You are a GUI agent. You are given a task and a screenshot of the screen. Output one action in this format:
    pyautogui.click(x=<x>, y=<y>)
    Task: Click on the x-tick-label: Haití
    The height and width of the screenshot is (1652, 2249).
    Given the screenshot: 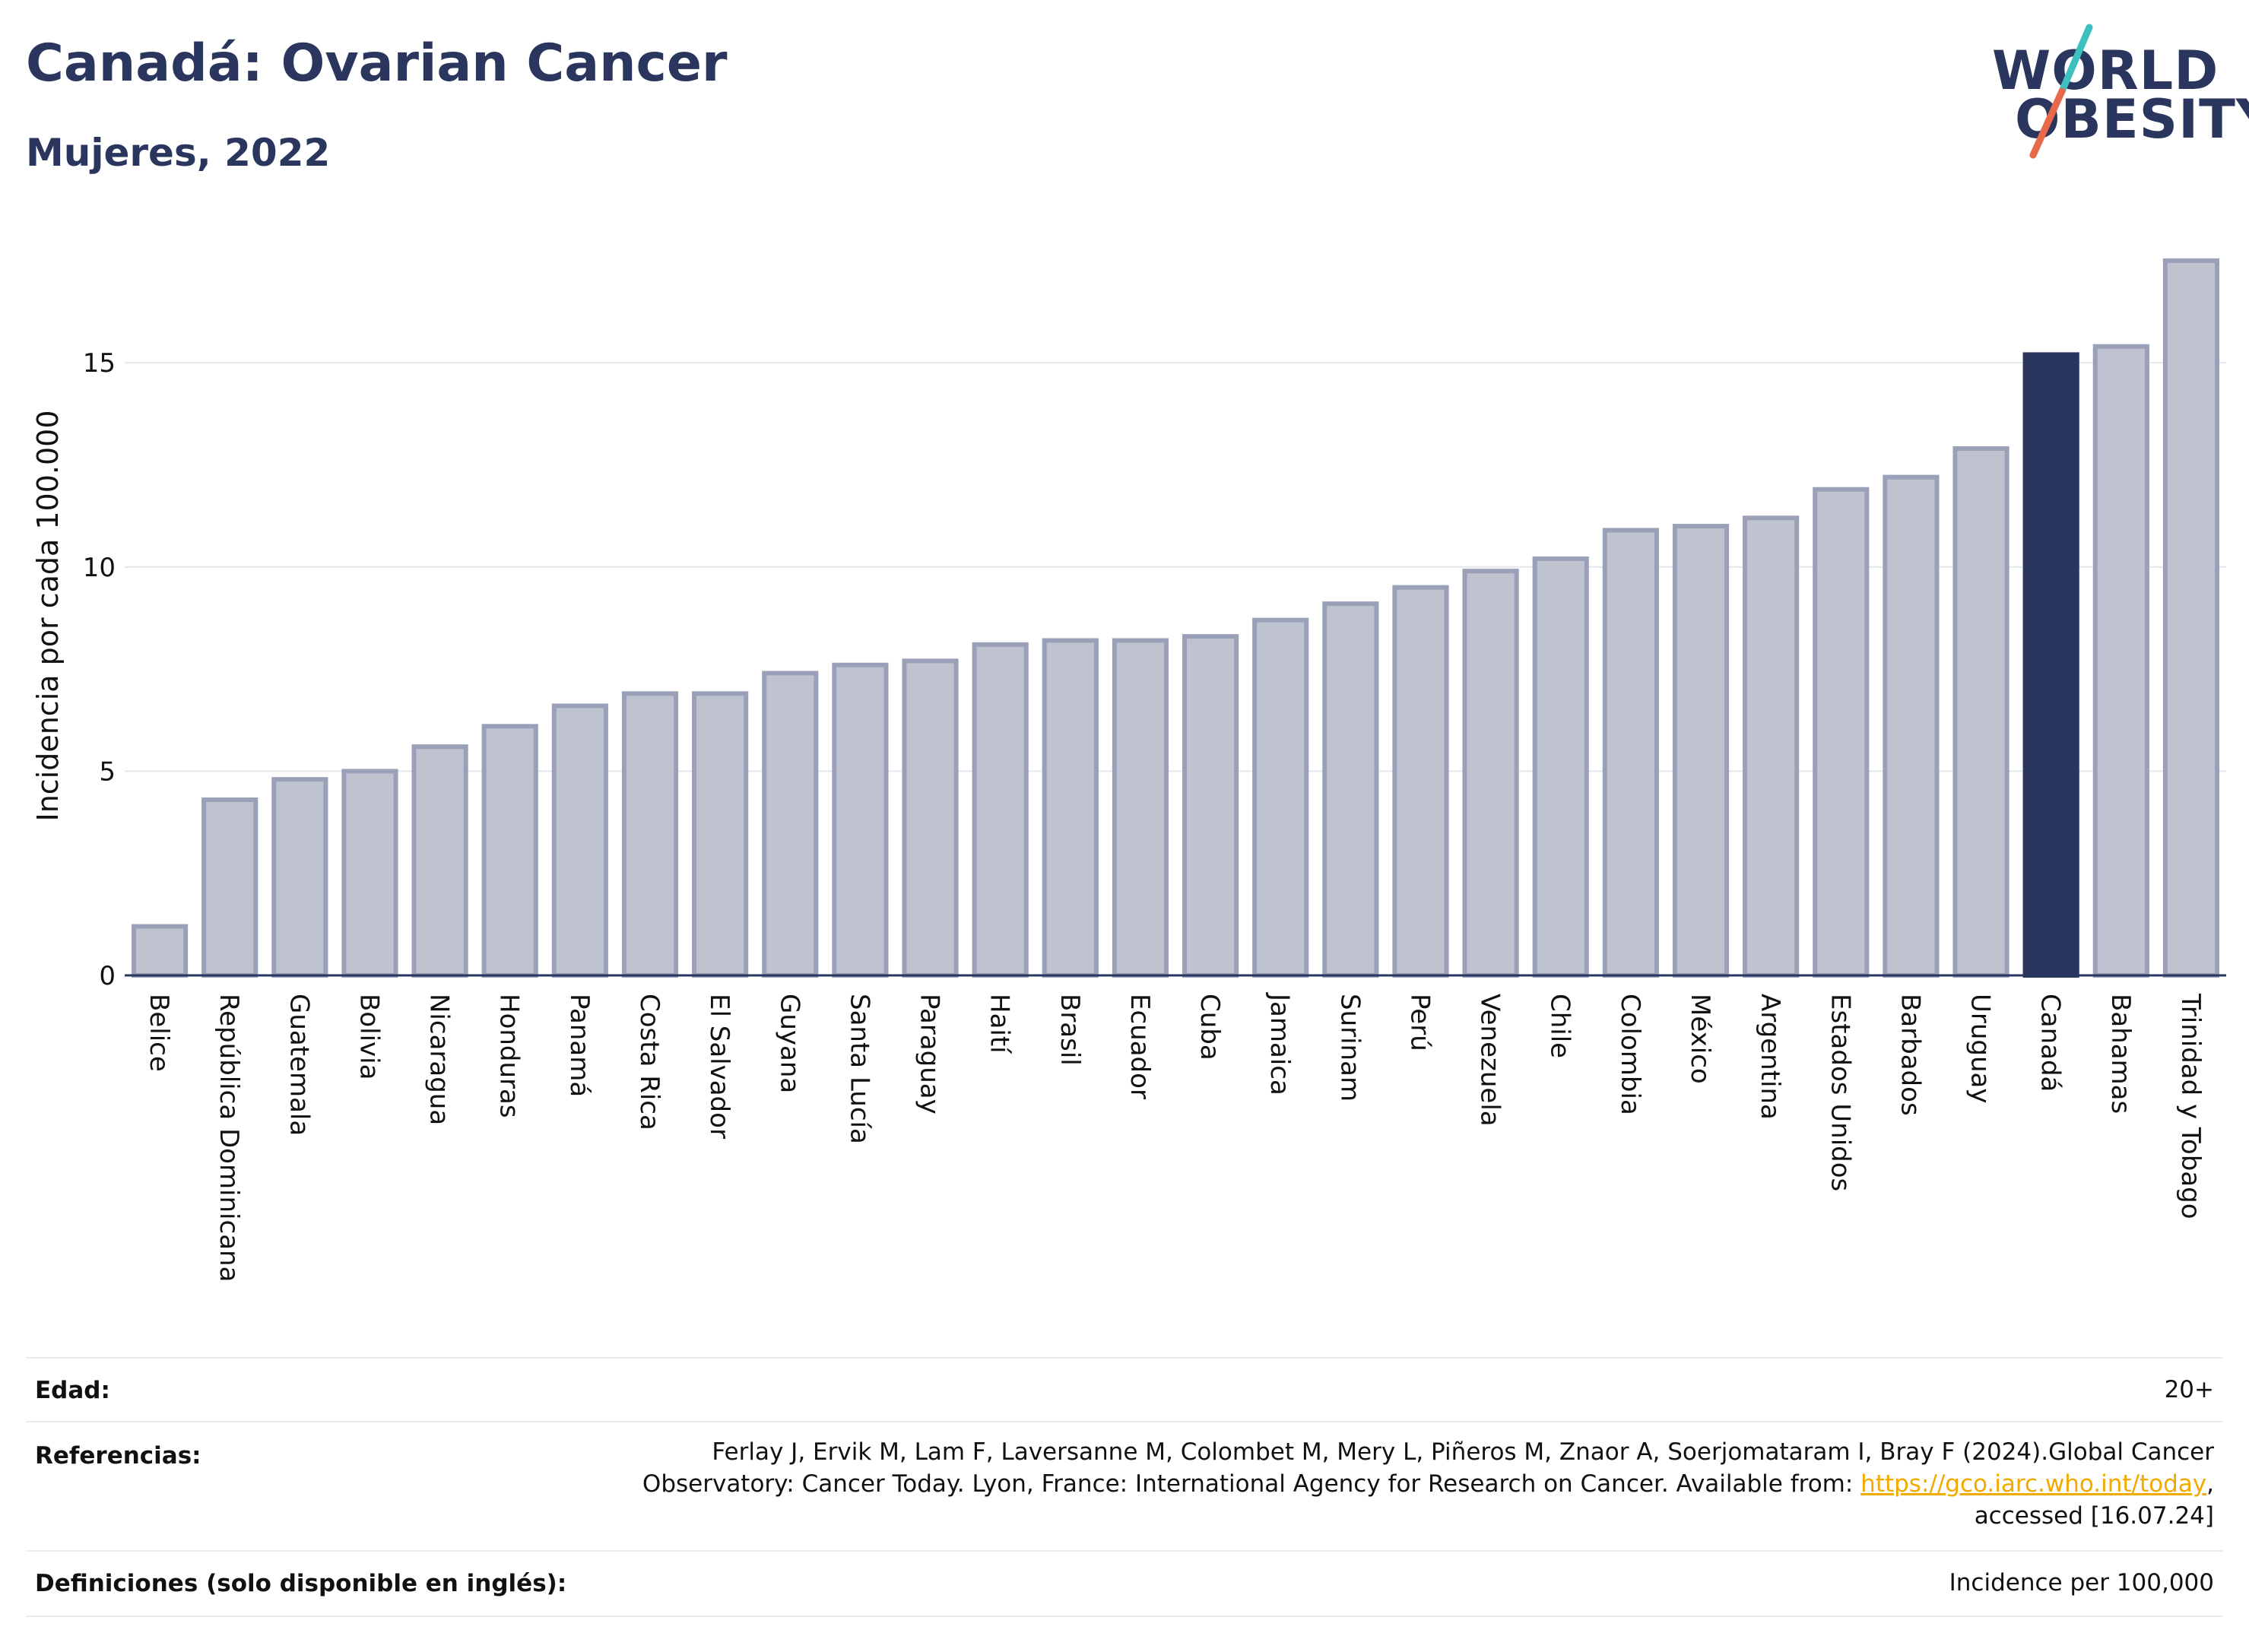 What is the action you would take?
    pyautogui.click(x=1000, y=1024)
    